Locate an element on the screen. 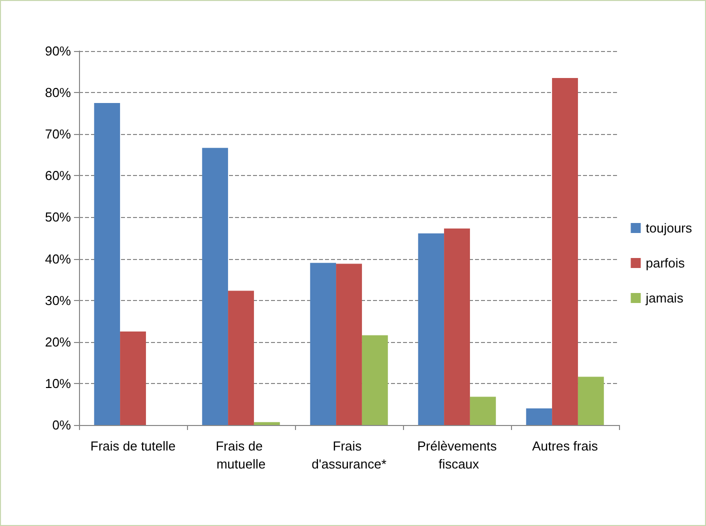 The height and width of the screenshot is (526, 706). x-tick-label: Autres frais is located at coordinates (565, 446).